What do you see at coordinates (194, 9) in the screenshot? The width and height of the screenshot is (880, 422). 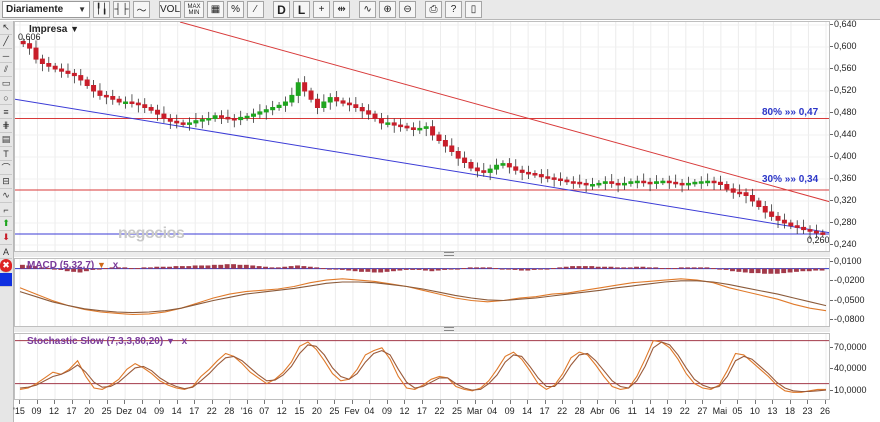 I see `max-min-toggle: MAX MIN` at bounding box center [194, 9].